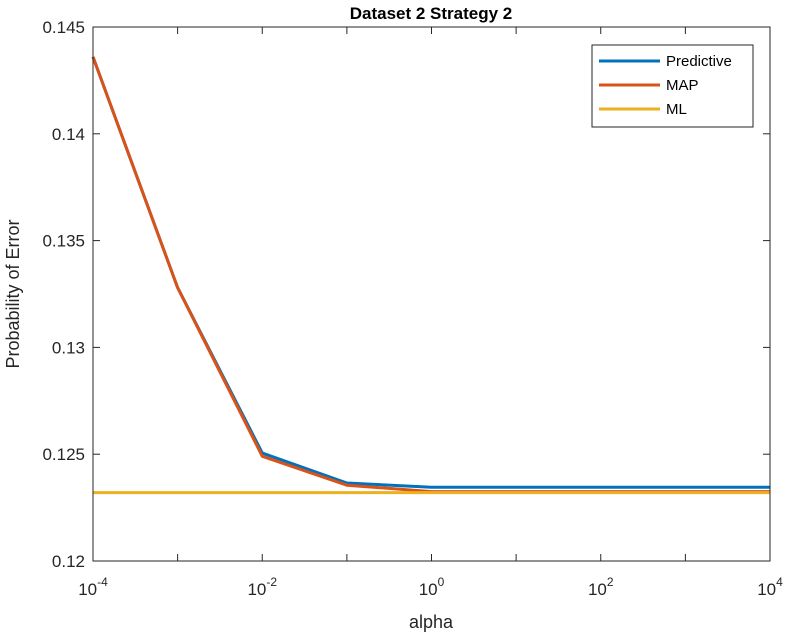 The height and width of the screenshot is (636, 789). I want to click on x-tick-exponent: -4, so click(102, 582).